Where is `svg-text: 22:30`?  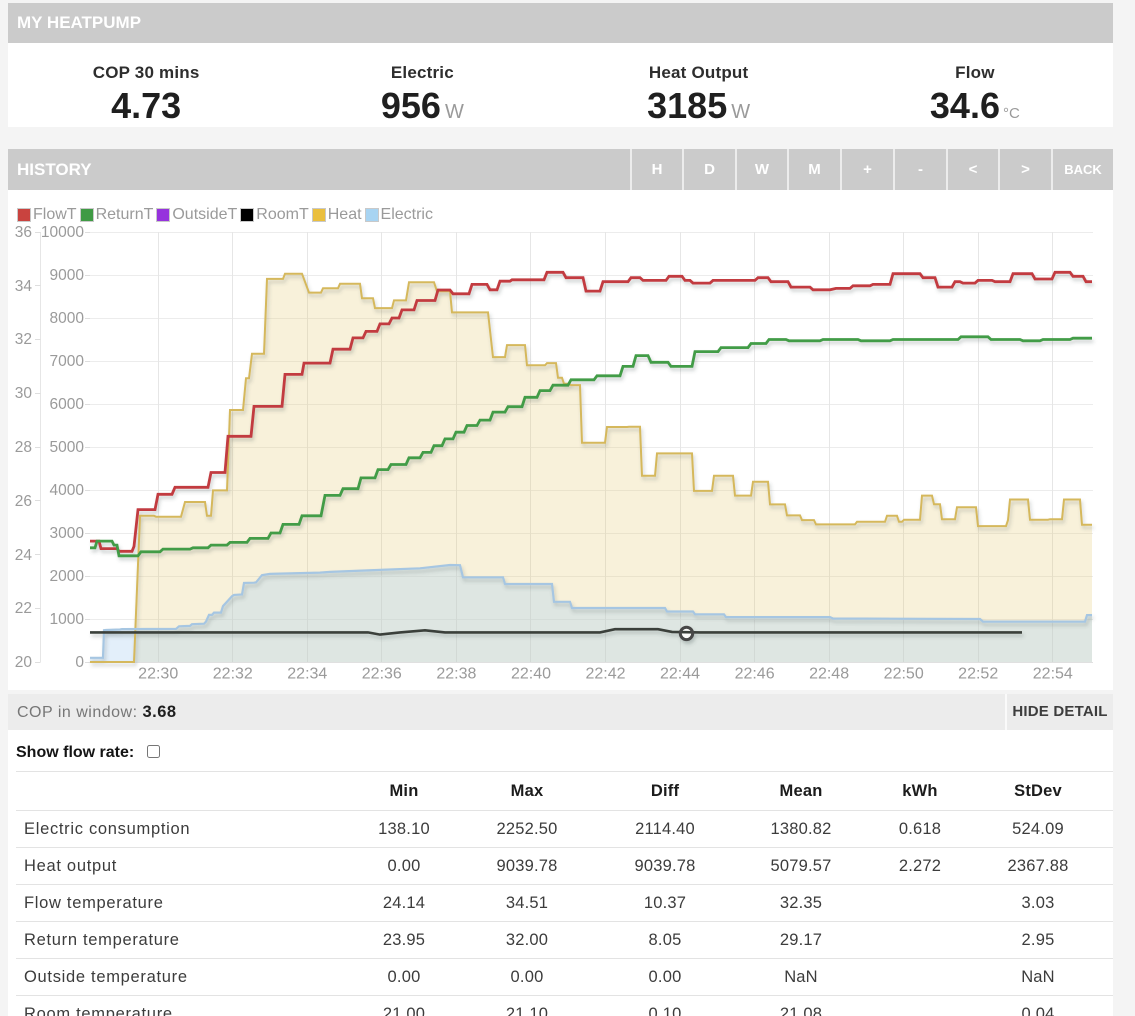 svg-text: 22:30 is located at coordinates (158, 674).